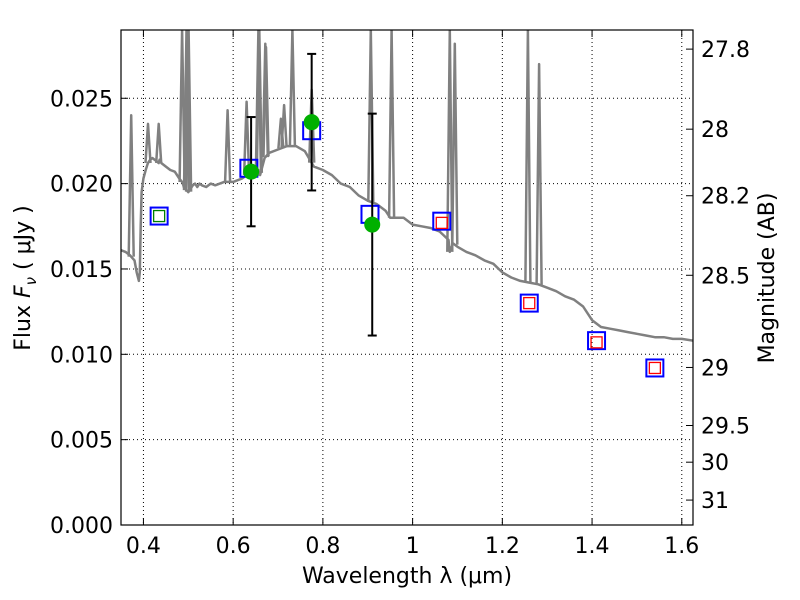 The width and height of the screenshot is (800, 600). I want to click on x-tick-label: 1.2, so click(502, 546).